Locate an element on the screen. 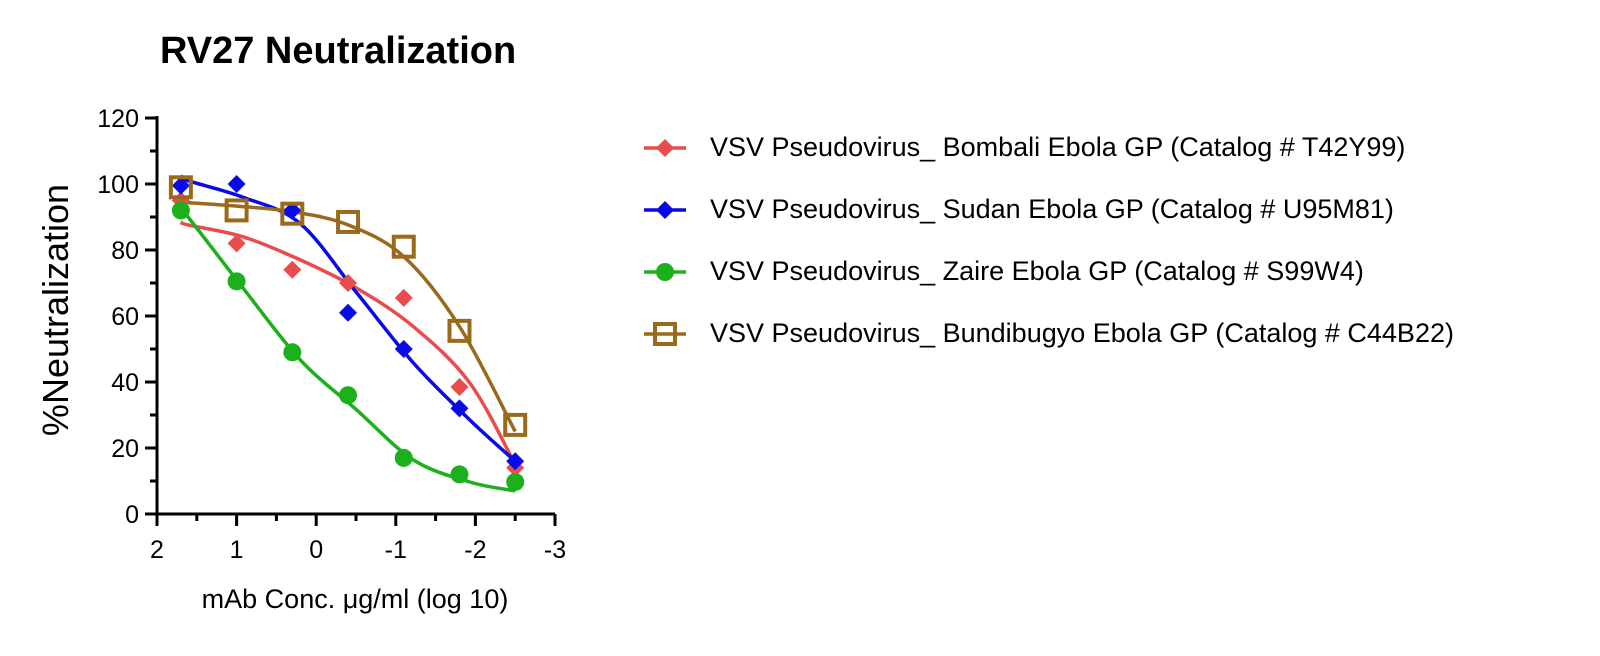  y-tick-label: 20 is located at coordinates (125, 449).